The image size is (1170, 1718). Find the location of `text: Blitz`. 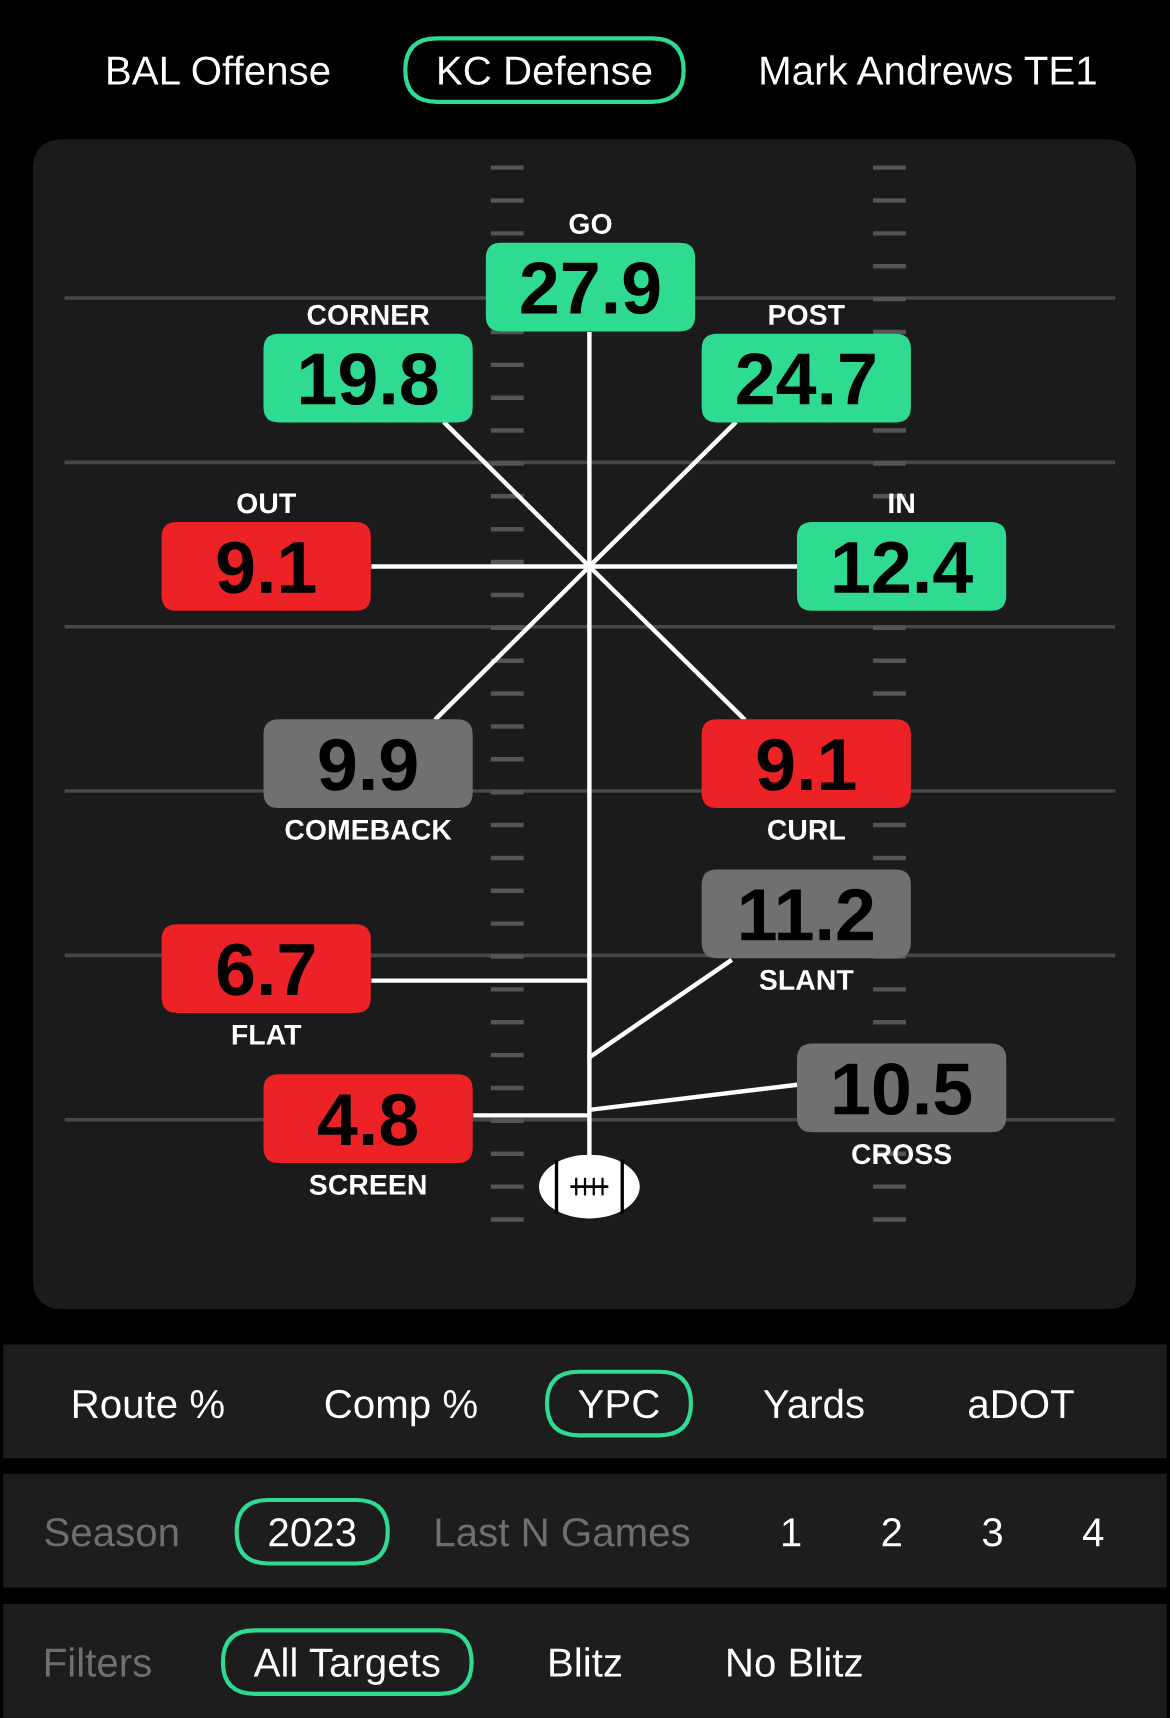

text: Blitz is located at coordinates (586, 1662).